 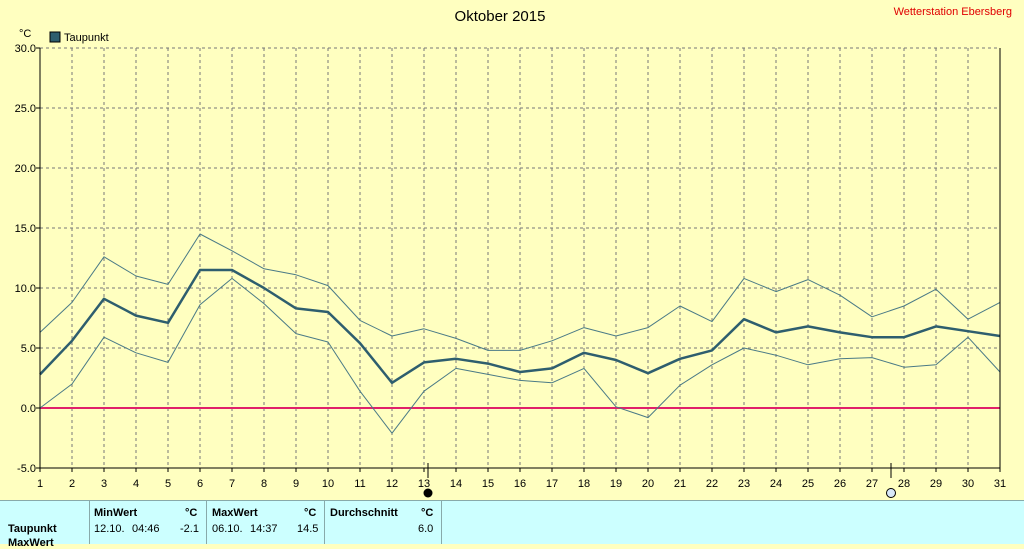 What do you see at coordinates (744, 484) in the screenshot?
I see `x-tick-label: 23` at bounding box center [744, 484].